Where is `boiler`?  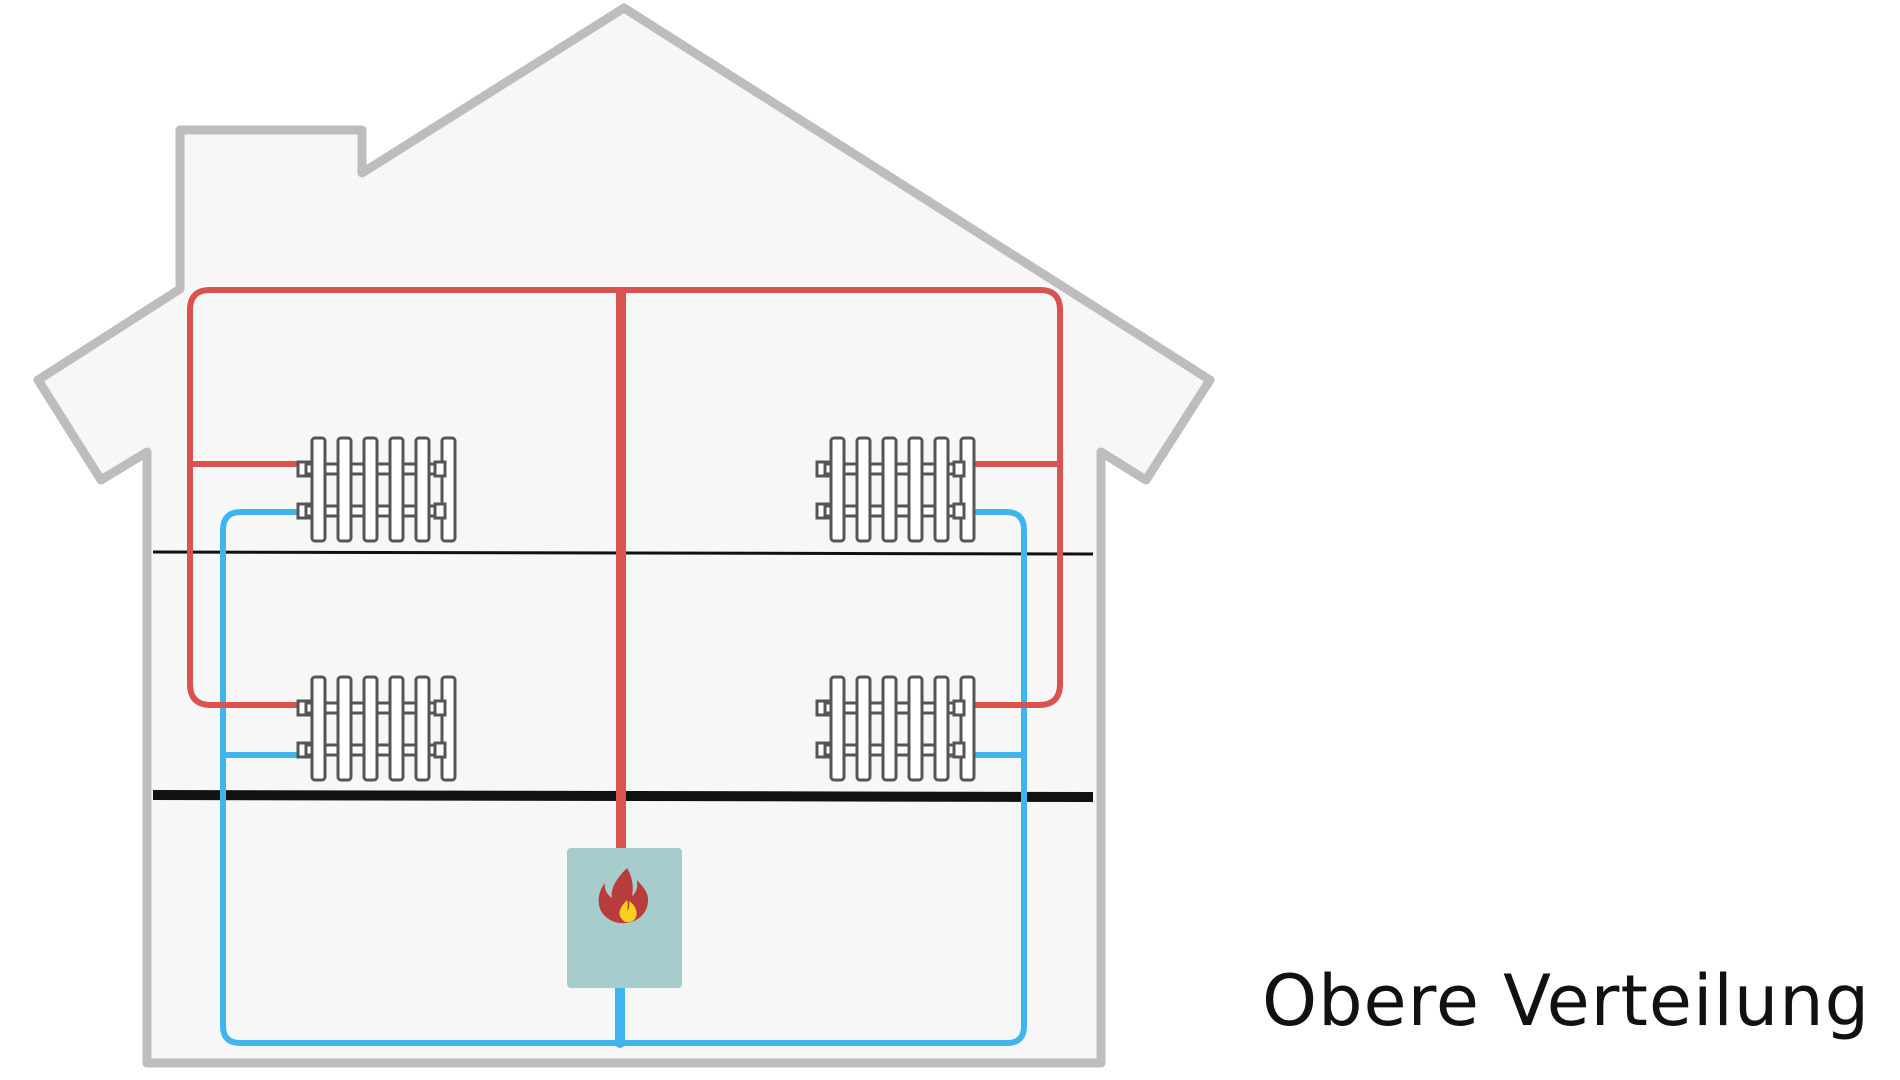
boiler is located at coordinates (624, 918).